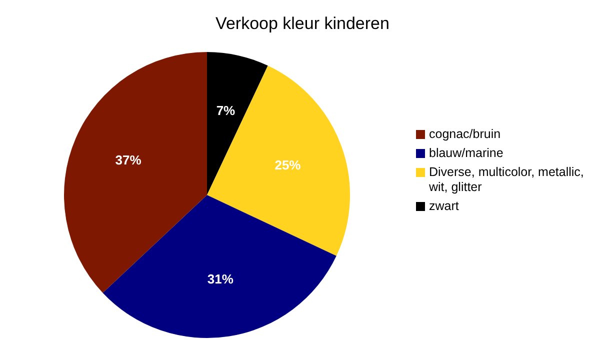 The width and height of the screenshot is (605, 340). Describe the element at coordinates (507, 180) in the screenshot. I see `legend-label: Diverse, multicolor, metallic, wit, glitter` at that location.